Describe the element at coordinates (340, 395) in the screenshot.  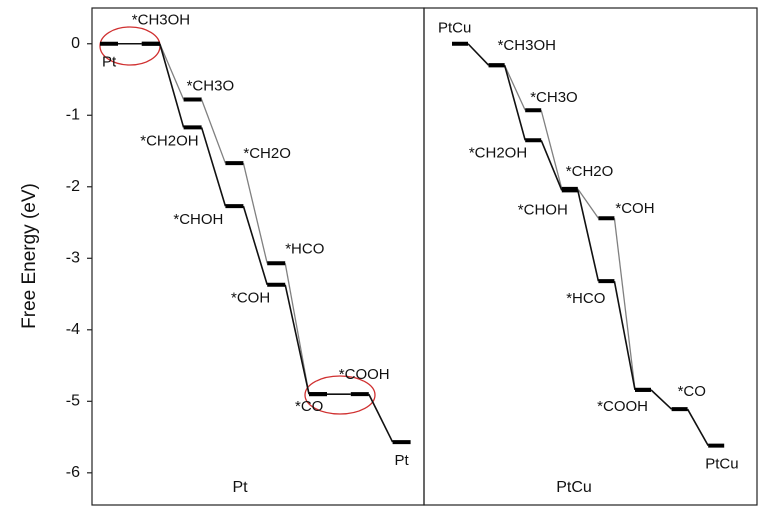
I see `highlight-circle` at that location.